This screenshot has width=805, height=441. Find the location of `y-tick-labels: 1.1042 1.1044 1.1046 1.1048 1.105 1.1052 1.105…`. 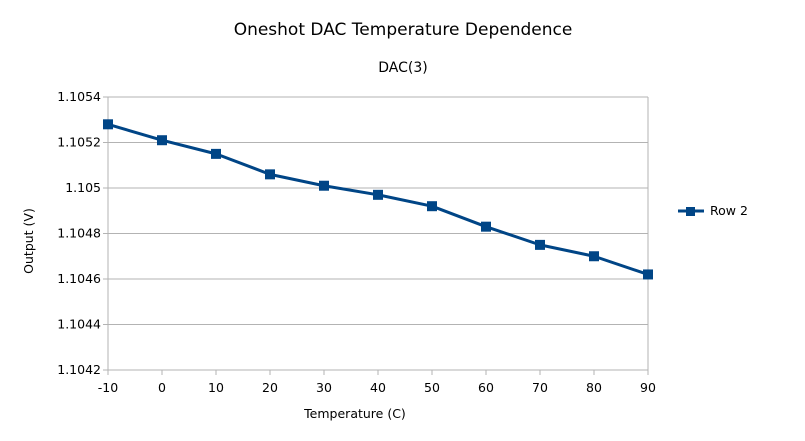

y-tick-labels: 1.1042 1.1044 1.1046 1.1048 1.105 1.1052 1.105… is located at coordinates (79, 233).